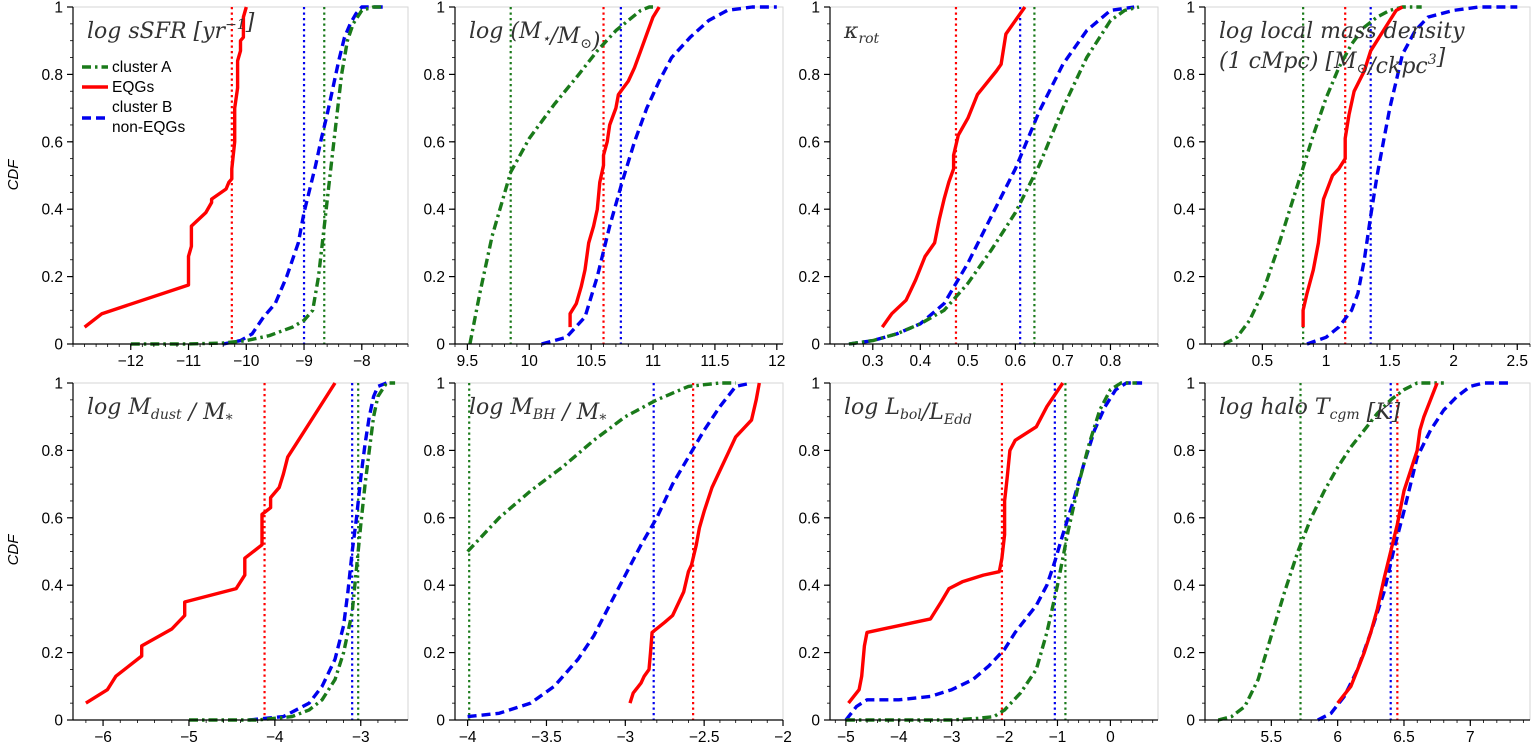  Describe the element at coordinates (142, 67) in the screenshot. I see `legend-label: cluster A` at that location.